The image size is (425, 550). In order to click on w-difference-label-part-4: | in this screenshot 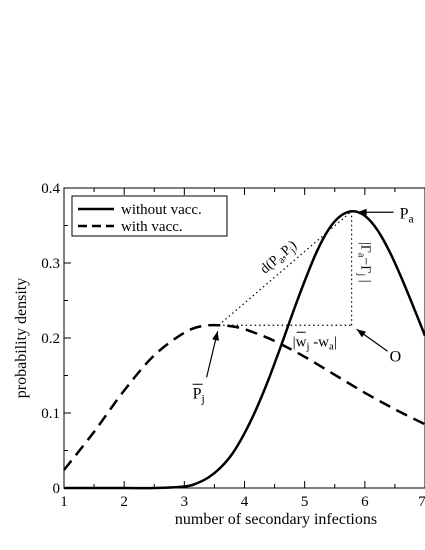, I will do `click(335, 342)`.